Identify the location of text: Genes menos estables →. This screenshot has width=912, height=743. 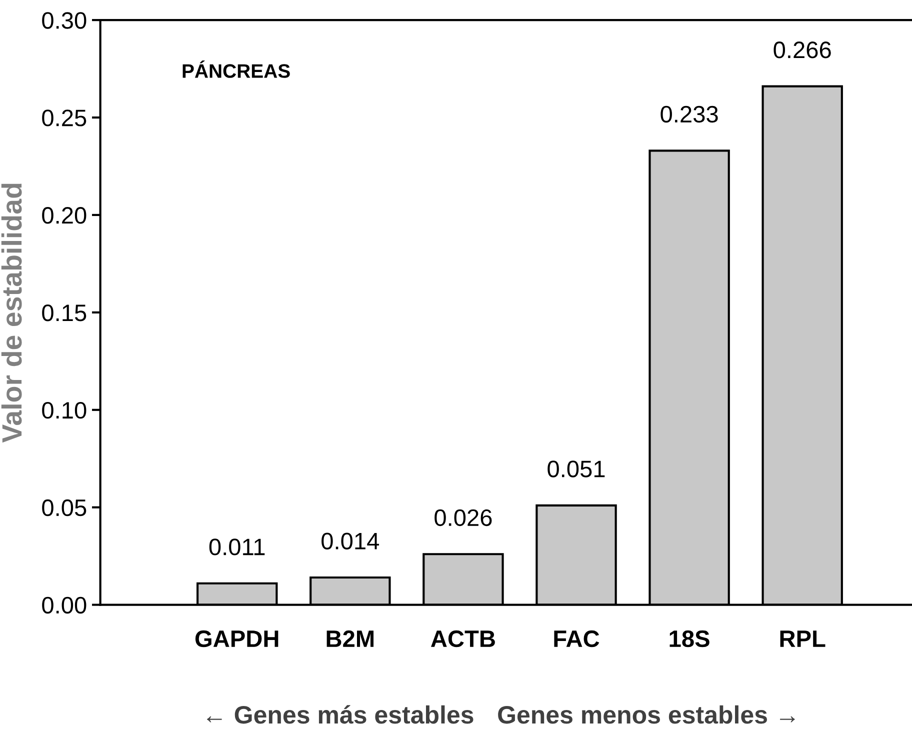
(646, 714).